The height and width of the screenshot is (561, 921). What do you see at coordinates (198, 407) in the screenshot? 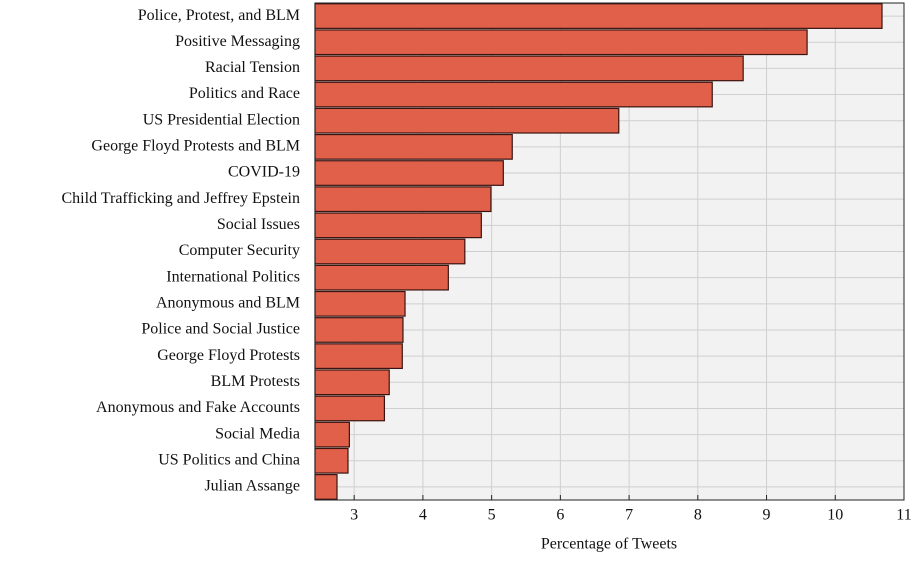
I see `y-tick-label: Anonymous and Fake Accounts` at bounding box center [198, 407].